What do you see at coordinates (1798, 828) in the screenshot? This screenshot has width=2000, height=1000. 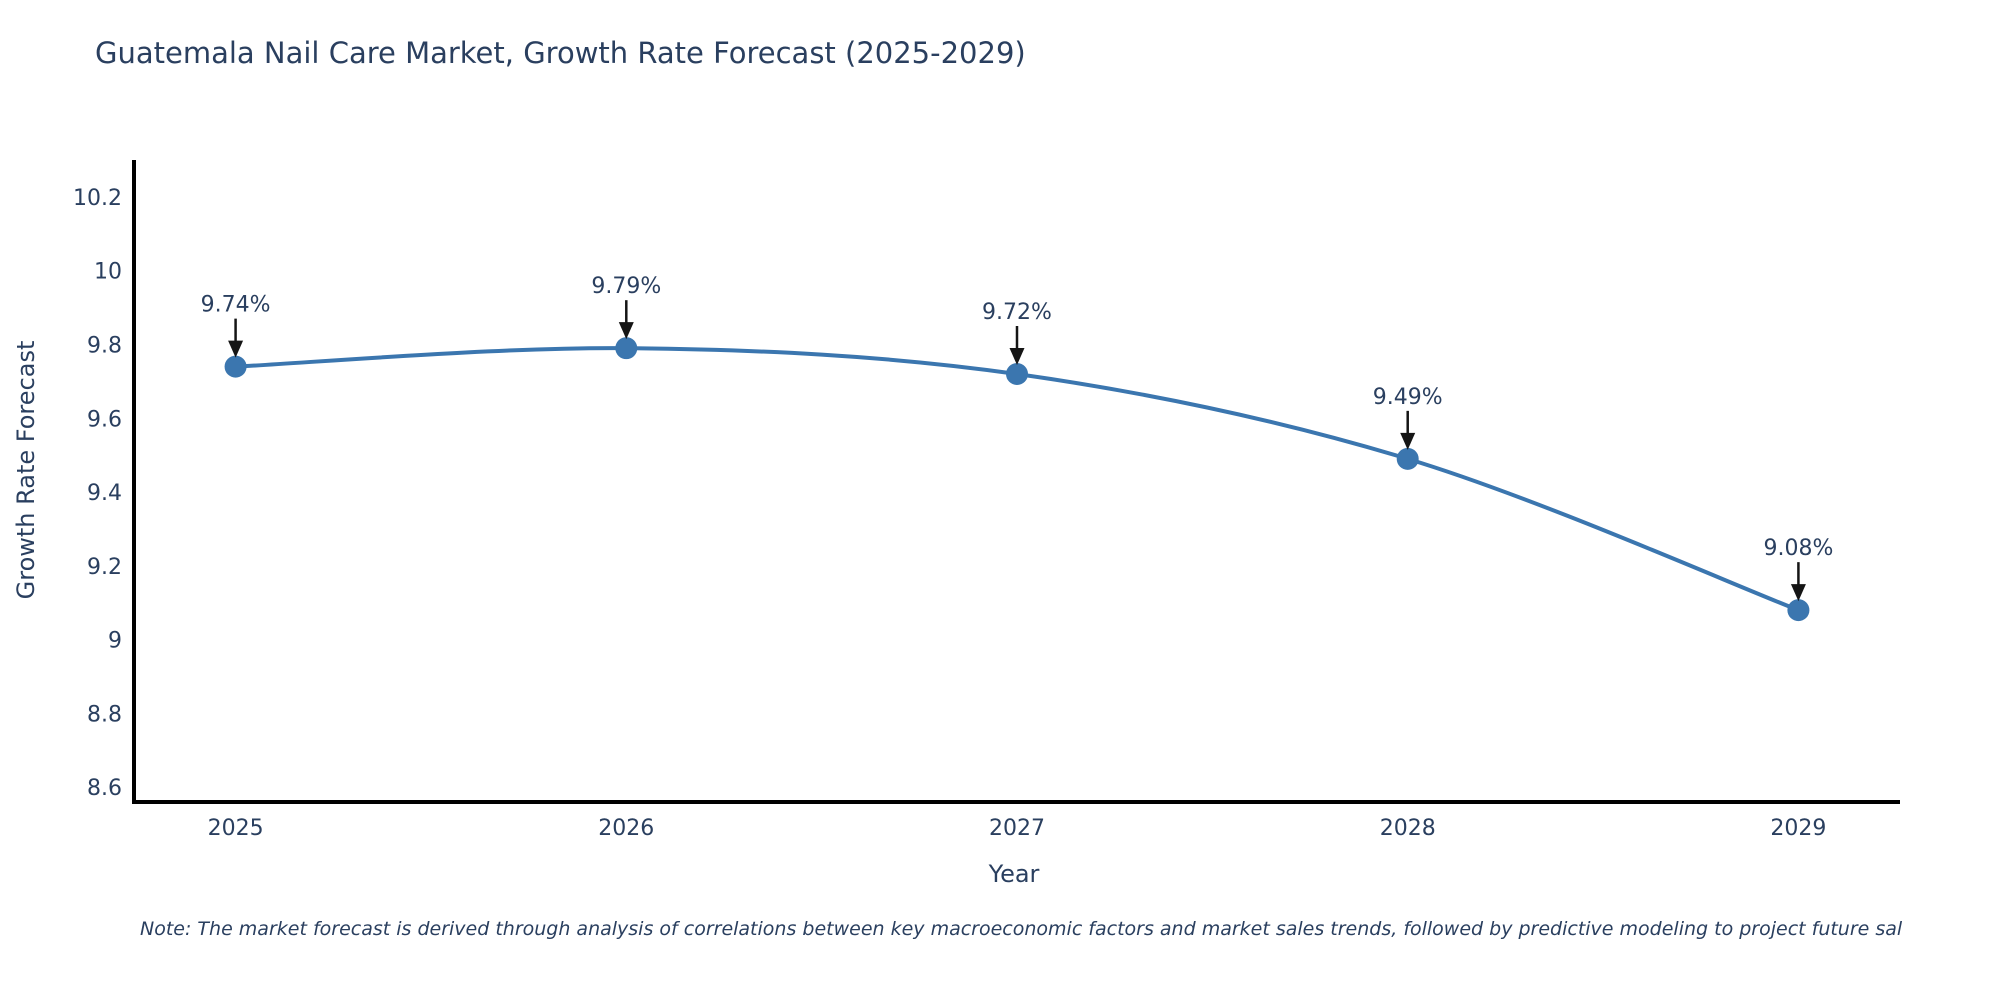 I see `x-tick-label: 2029` at bounding box center [1798, 828].